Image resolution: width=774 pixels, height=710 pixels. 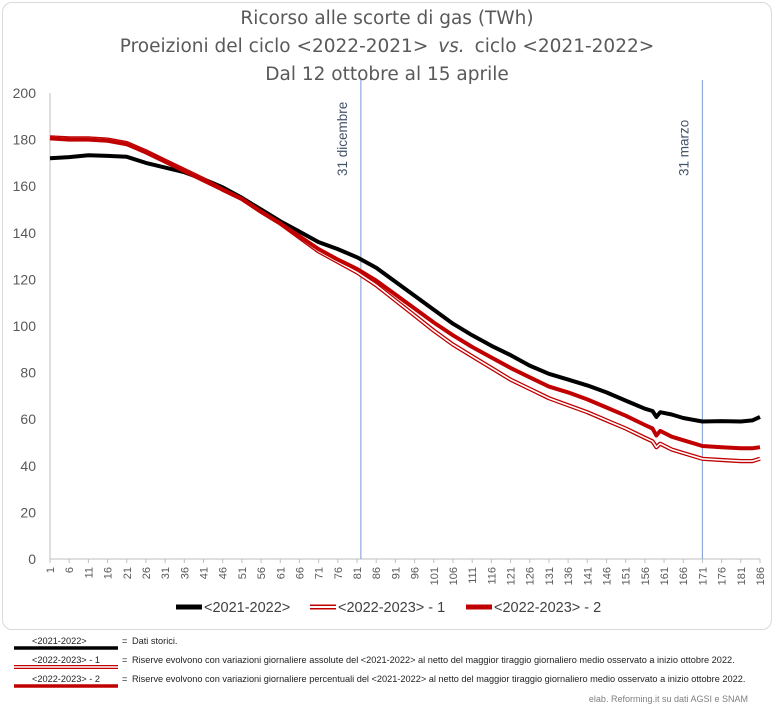 I want to click on x-tick-label: 11, so click(x=89, y=572).